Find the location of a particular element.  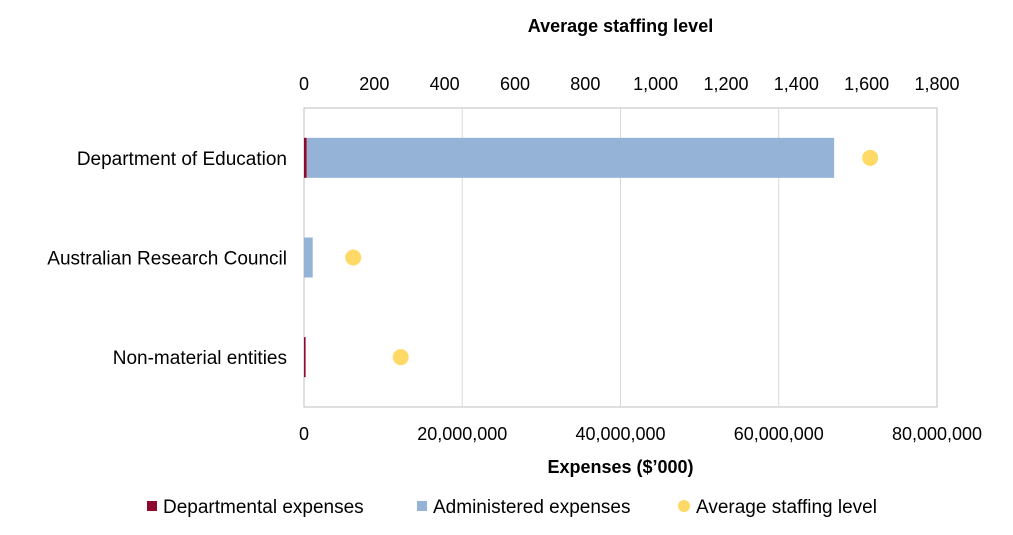

top-axis-ticks: 0 200 400 600 800 1,000 1,200 1,400 1,600 1,800 is located at coordinates (629, 84).